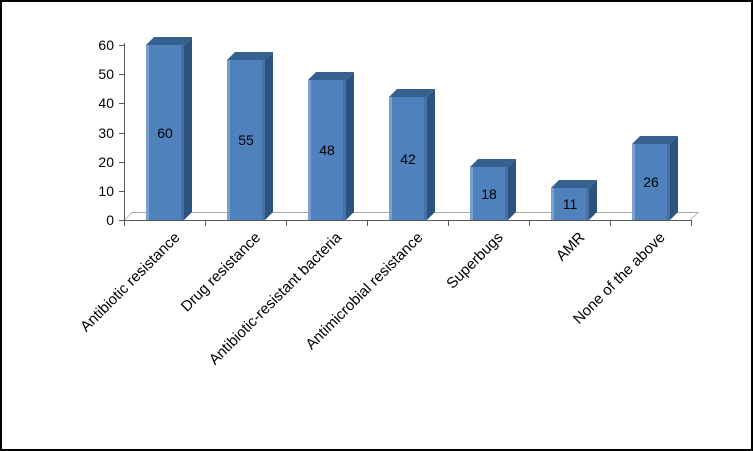 Image resolution: width=753 pixels, height=451 pixels. I want to click on y-axis-line, so click(124, 132).